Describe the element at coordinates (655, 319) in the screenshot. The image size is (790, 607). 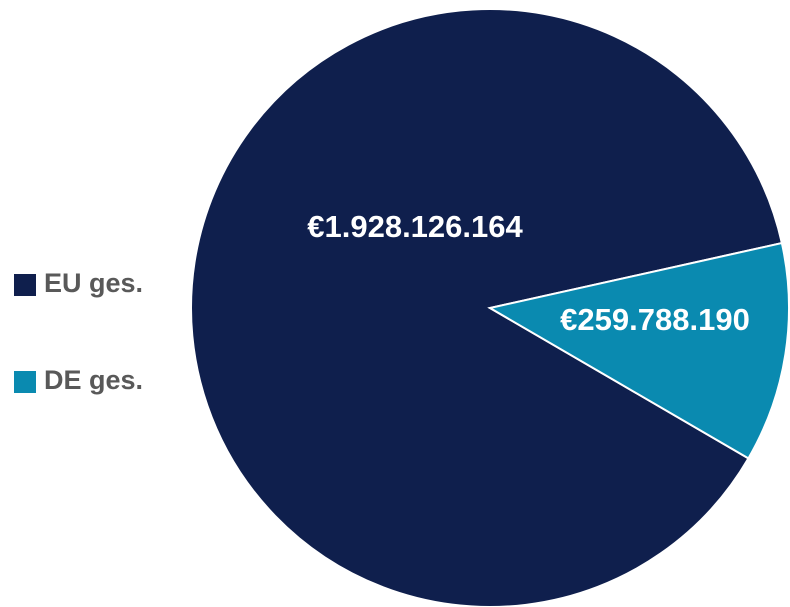
I see `data-label: €259.788.190` at that location.